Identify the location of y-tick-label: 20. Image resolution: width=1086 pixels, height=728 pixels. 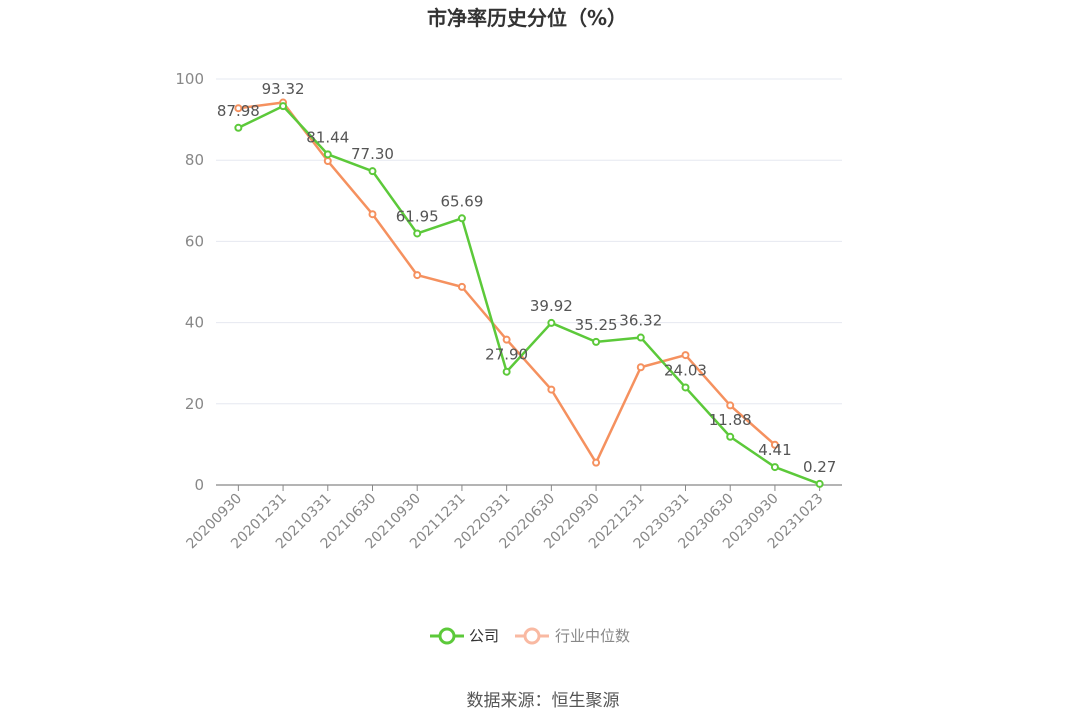
(194, 404).